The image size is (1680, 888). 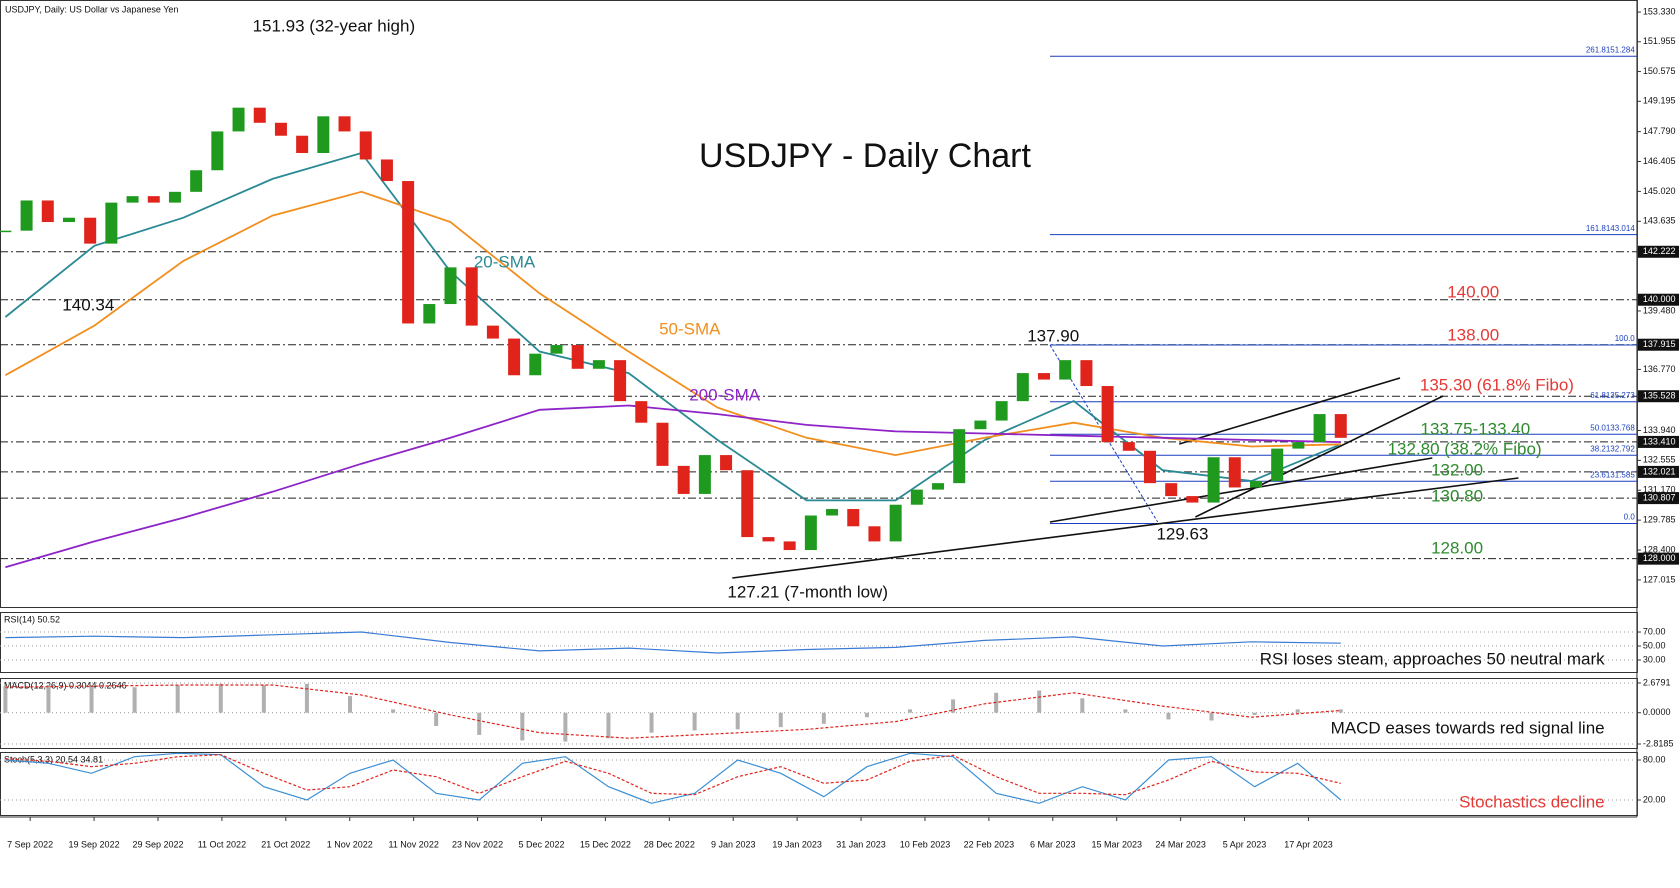 What do you see at coordinates (1465, 448) in the screenshot?
I see `annotation: 132.80 (38.2% Fibo)` at bounding box center [1465, 448].